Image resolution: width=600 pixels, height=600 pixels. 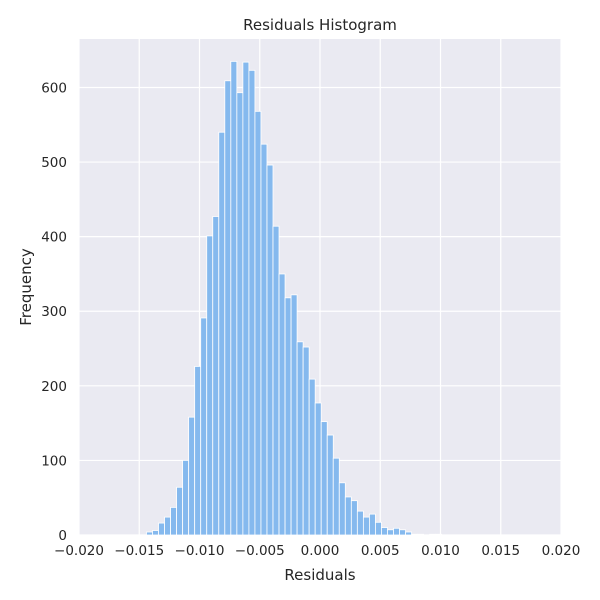 What do you see at coordinates (260, 551) in the screenshot?
I see `x-tick-label: −0.005` at bounding box center [260, 551].